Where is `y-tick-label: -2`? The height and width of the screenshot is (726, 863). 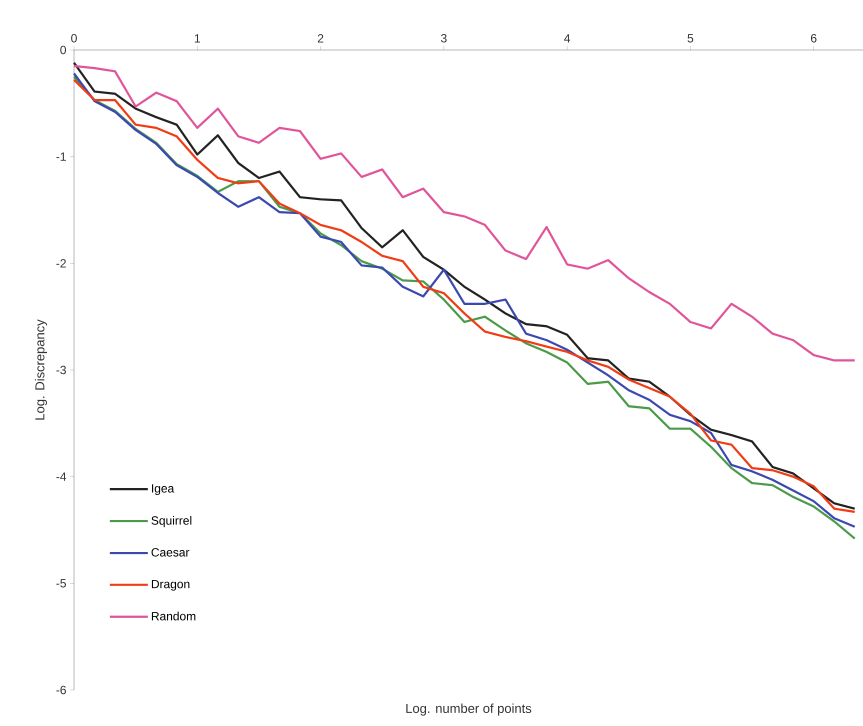 y-tick-label: -2 is located at coordinates (61, 263).